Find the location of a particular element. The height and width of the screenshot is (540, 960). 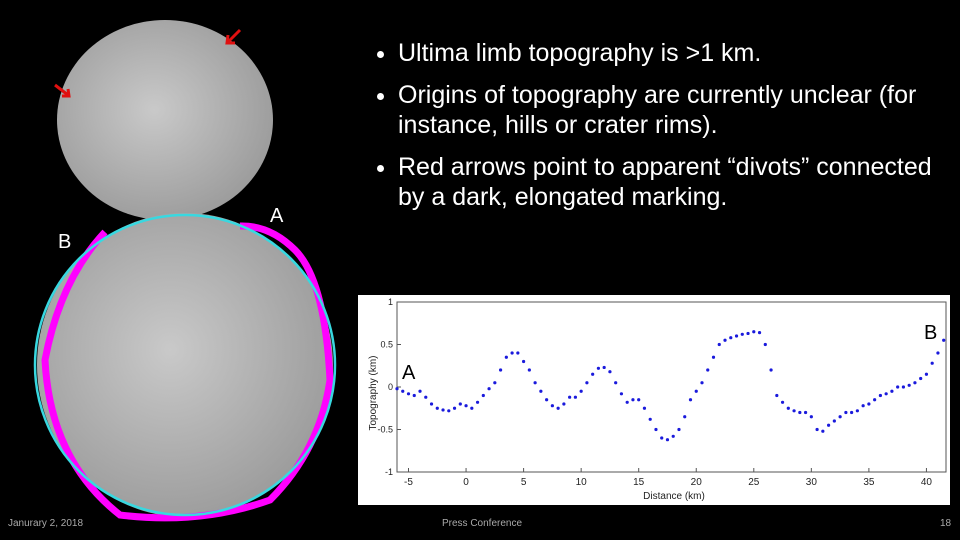

footer-page: 18 is located at coordinates (946, 523).